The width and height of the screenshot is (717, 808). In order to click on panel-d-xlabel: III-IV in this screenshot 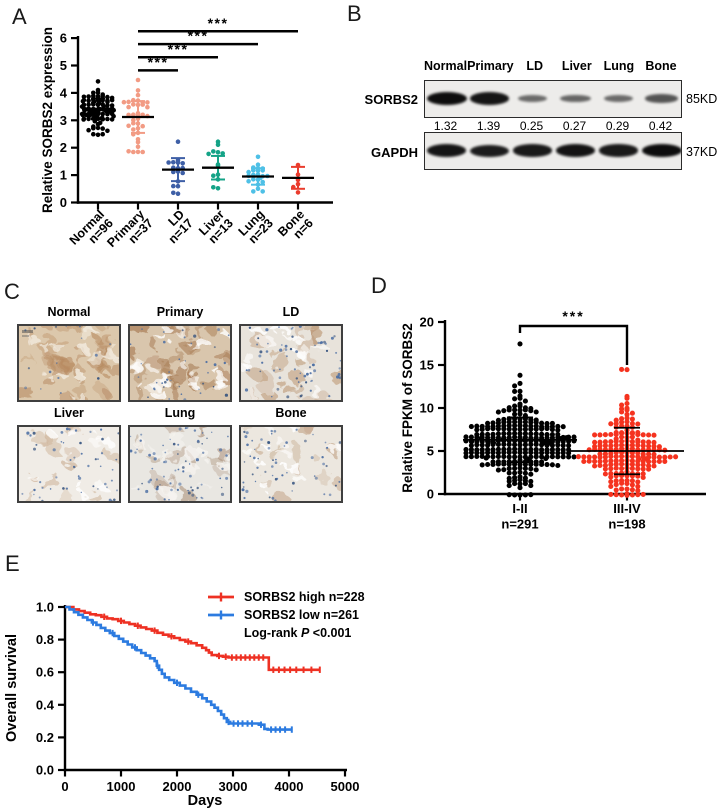, I will do `click(627, 508)`.